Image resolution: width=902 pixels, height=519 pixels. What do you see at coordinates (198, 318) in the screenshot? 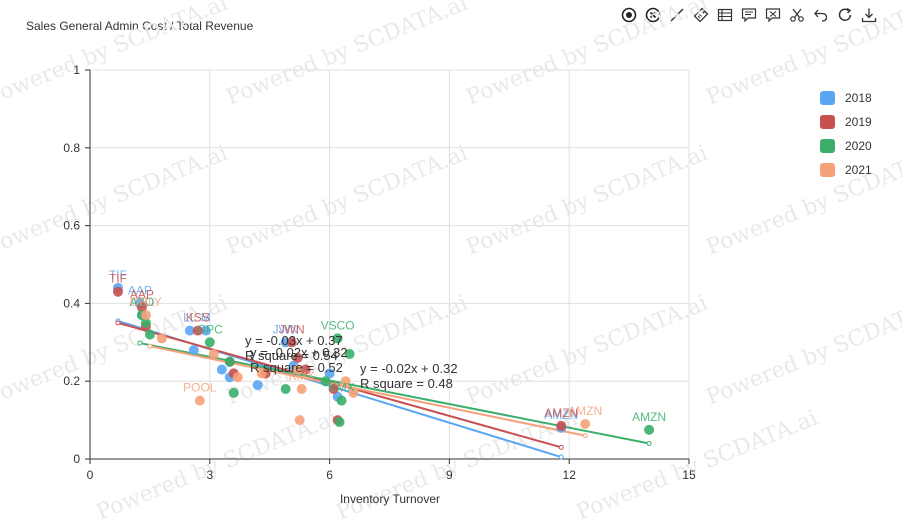
I see `point-label: KSS` at bounding box center [198, 318].